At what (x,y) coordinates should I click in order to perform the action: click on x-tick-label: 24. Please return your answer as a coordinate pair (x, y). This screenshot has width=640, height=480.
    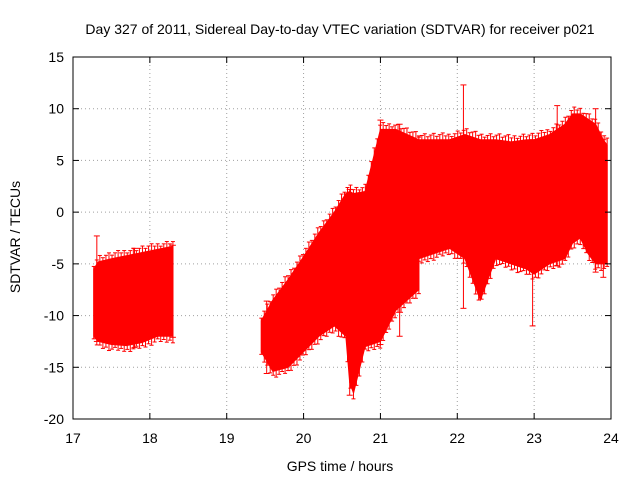
    Looking at the image, I should click on (611, 438).